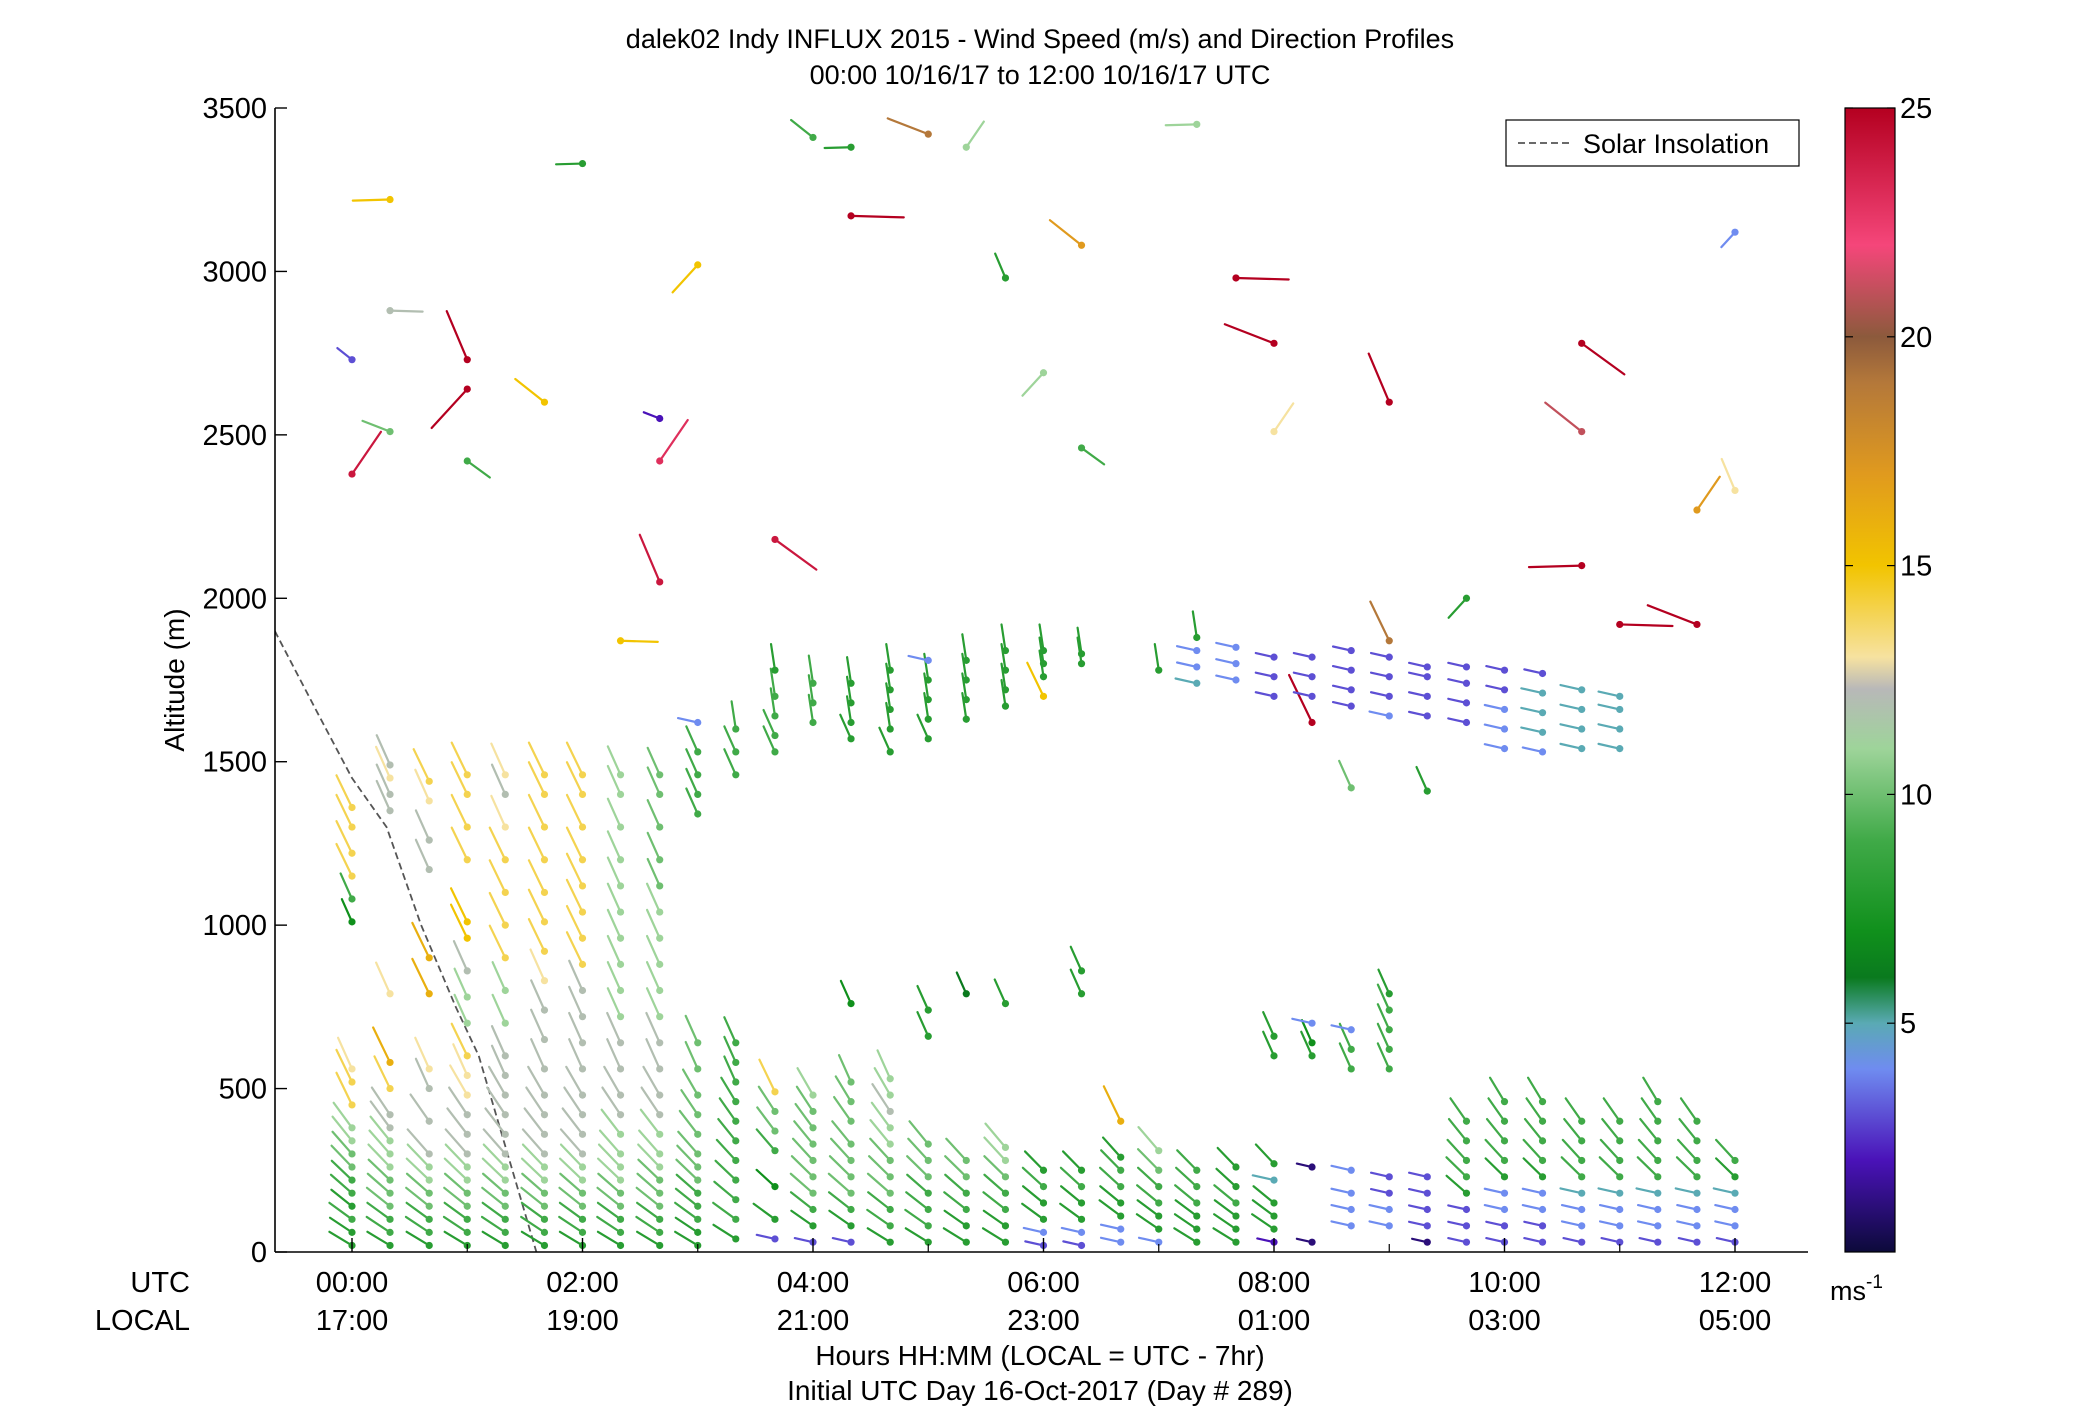  What do you see at coordinates (174, 679) in the screenshot?
I see `y-axis-label: Altitude (m)` at bounding box center [174, 679].